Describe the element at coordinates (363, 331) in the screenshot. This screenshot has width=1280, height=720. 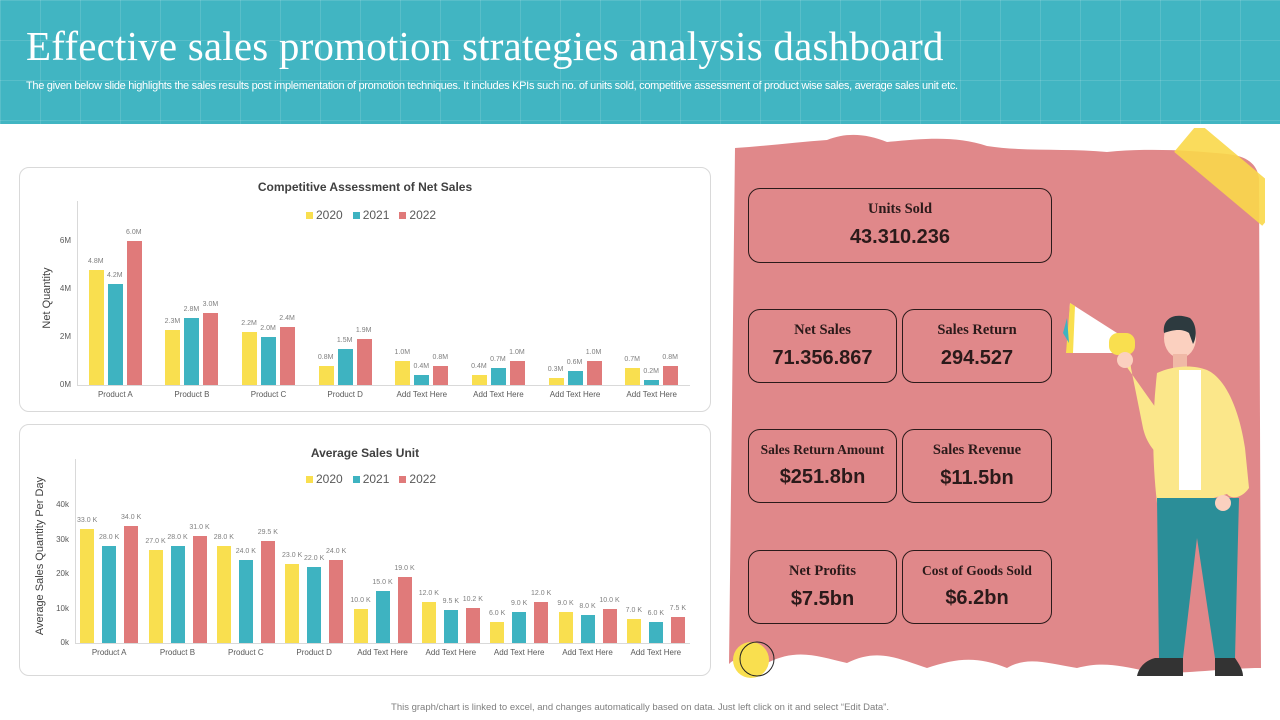
I see `data-label: 1.9M` at that location.